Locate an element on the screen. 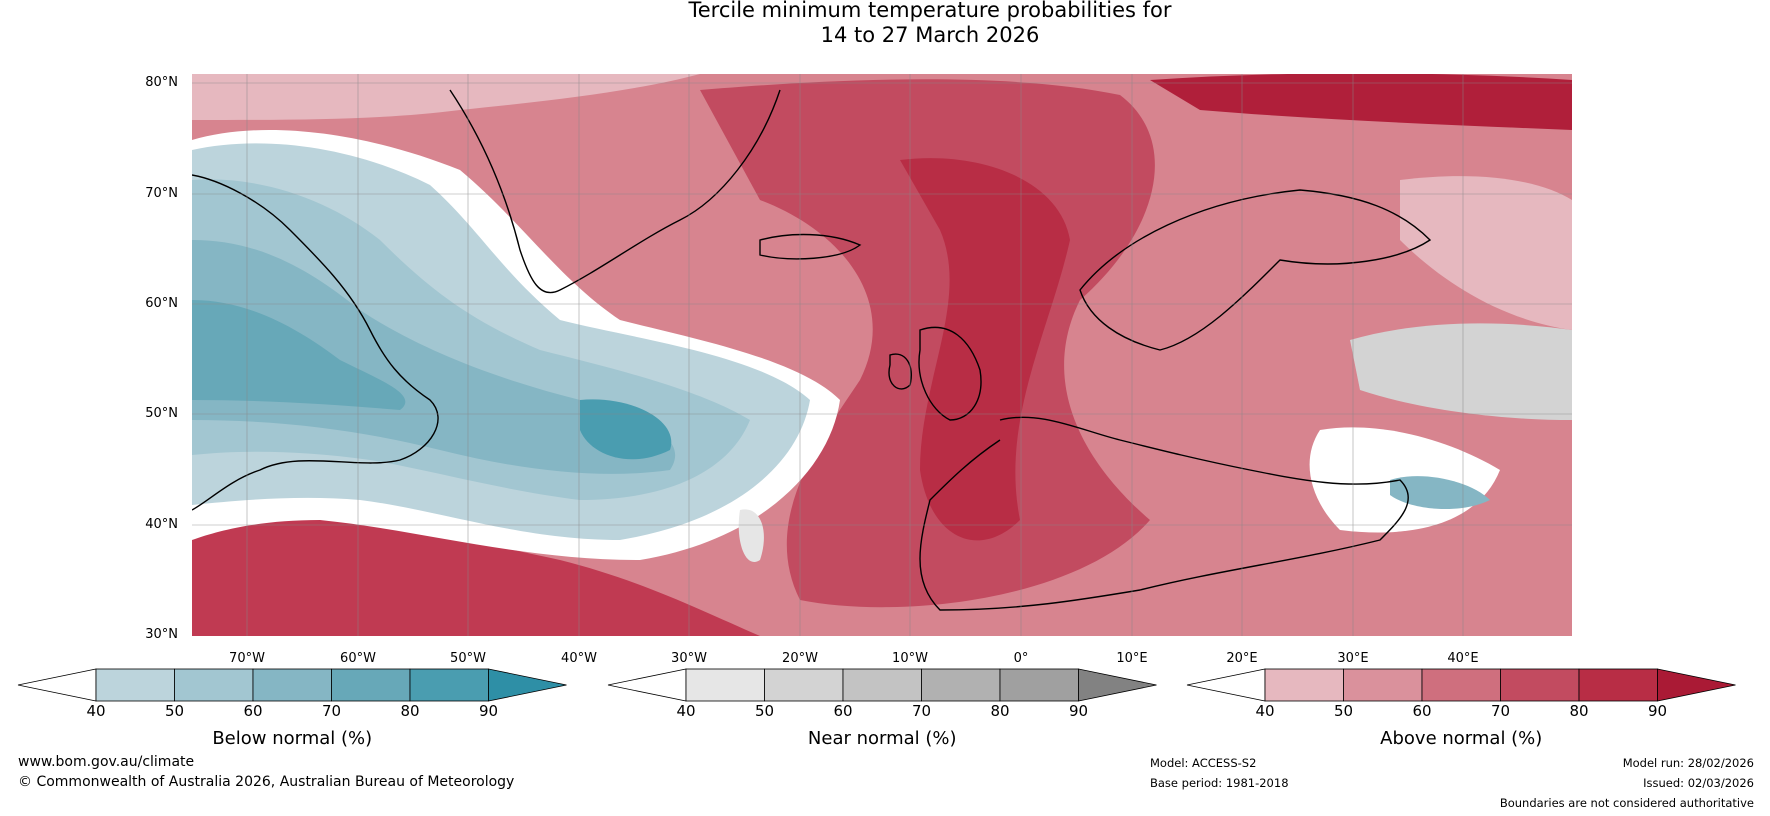 Image resolution: width=1770 pixels, height=816 pixels. near-normal-region is located at coordinates (1461, 371).